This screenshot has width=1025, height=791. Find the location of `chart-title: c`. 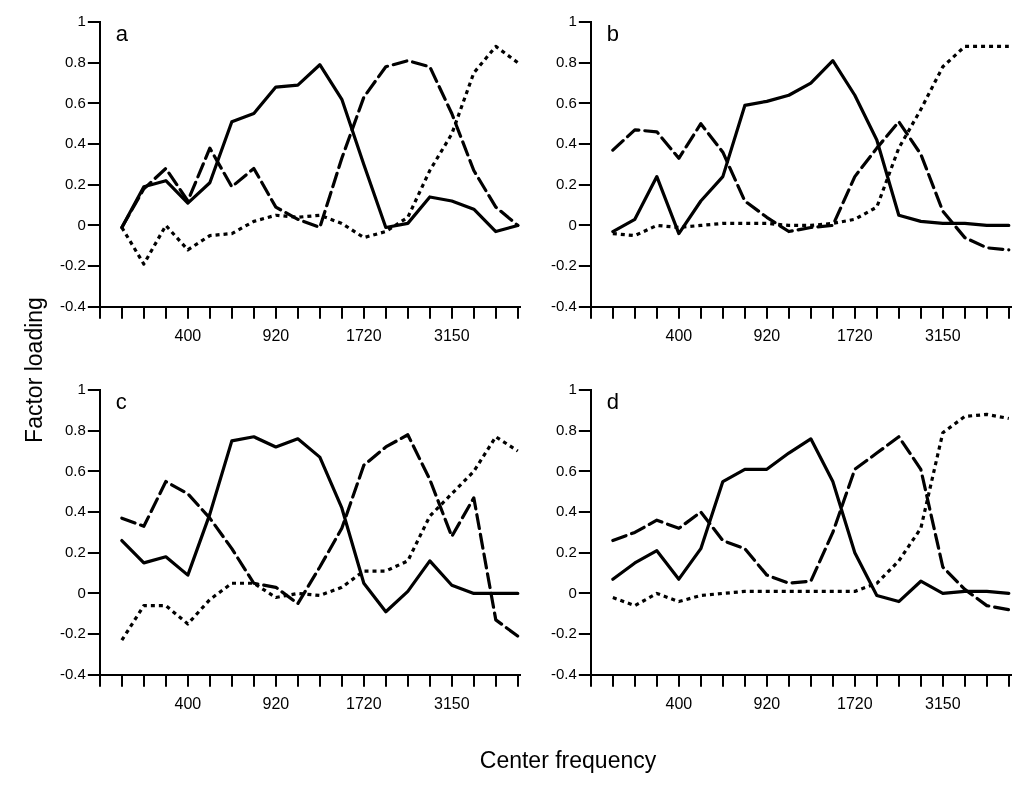

chart-title: c is located at coordinates (121, 402).